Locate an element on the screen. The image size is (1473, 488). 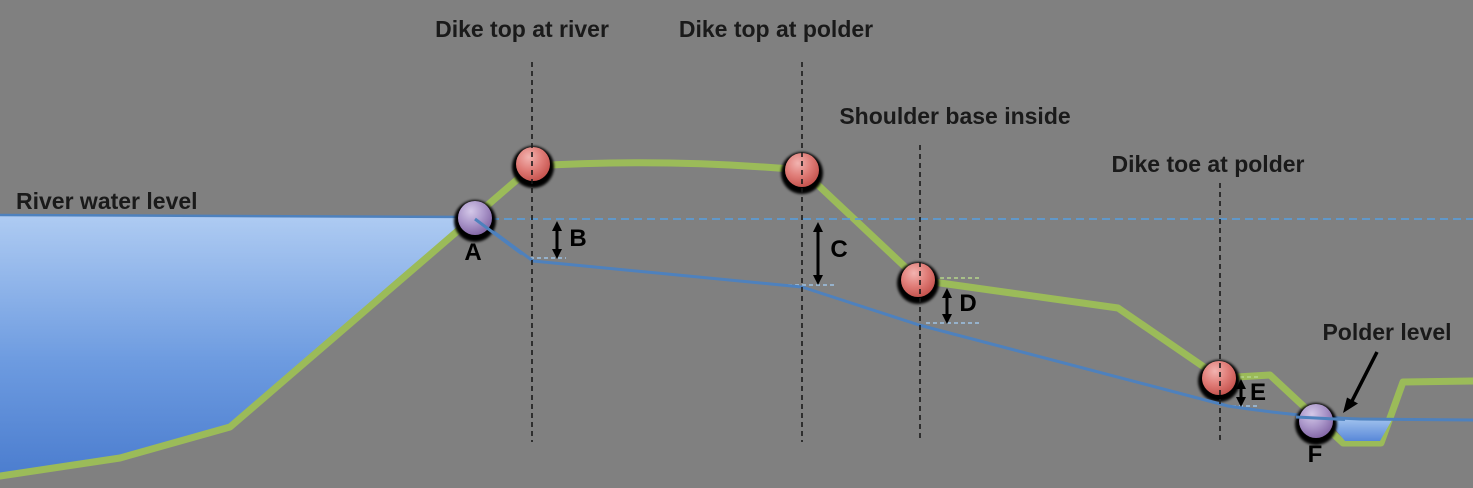
point-label-e: E is located at coordinates (1258, 392).